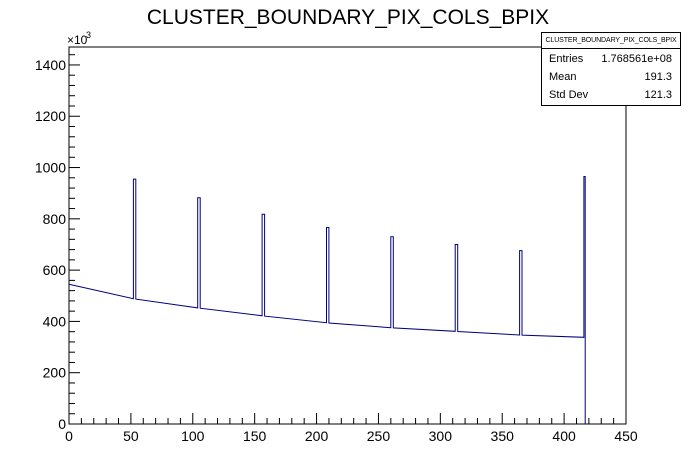  Describe the element at coordinates (57, 243) in the screenshot. I see `y-axis: 0 200 400 600 800 1000 1200 1400` at that location.